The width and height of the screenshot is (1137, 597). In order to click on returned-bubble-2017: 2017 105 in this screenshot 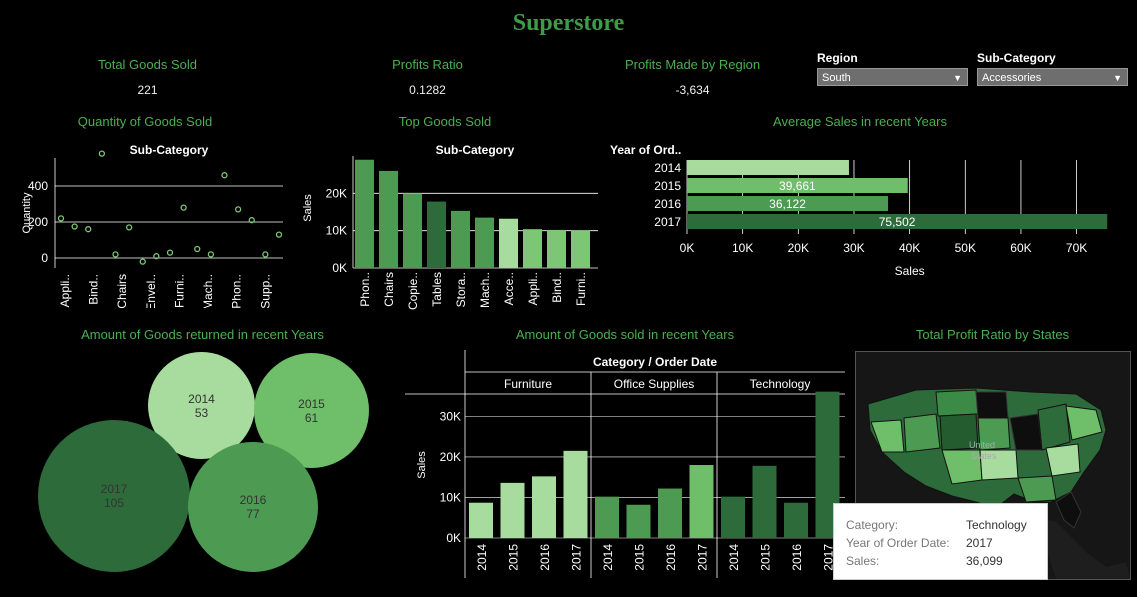, I will do `click(114, 496)`.